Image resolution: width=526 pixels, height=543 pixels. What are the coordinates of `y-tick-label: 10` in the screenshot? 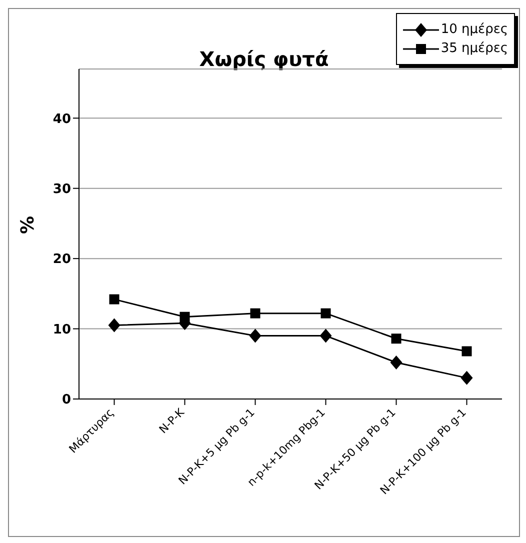 It's located at (61, 330).